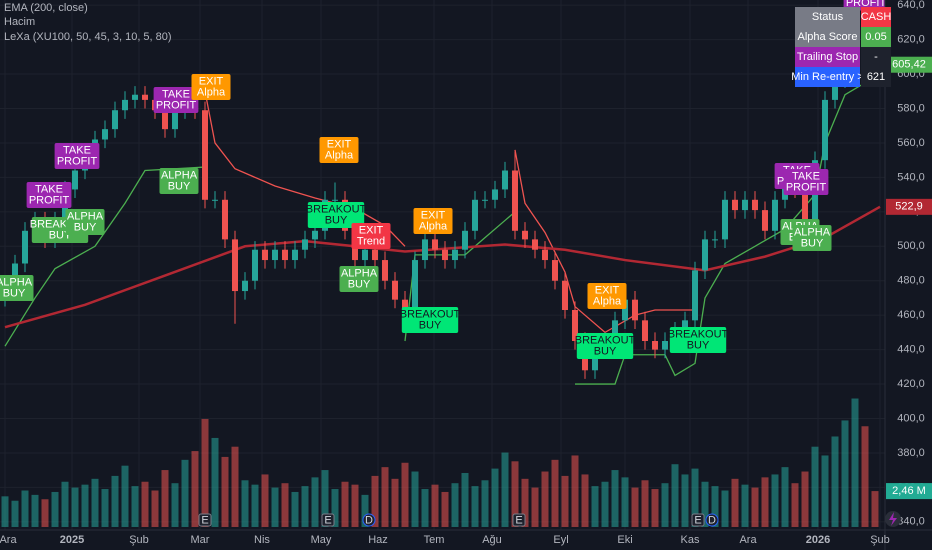 The image size is (932, 550). Describe the element at coordinates (911, 246) in the screenshot. I see `y-tick-label: 500,0` at that location.